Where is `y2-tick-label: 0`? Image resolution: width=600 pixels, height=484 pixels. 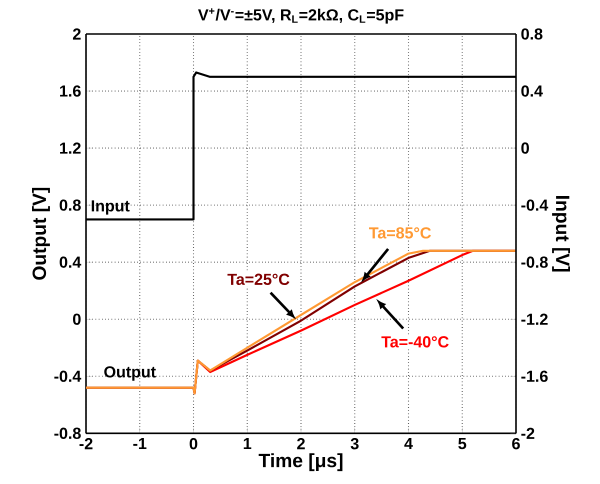
y2-tick-label: 0 is located at coordinates (525, 148).